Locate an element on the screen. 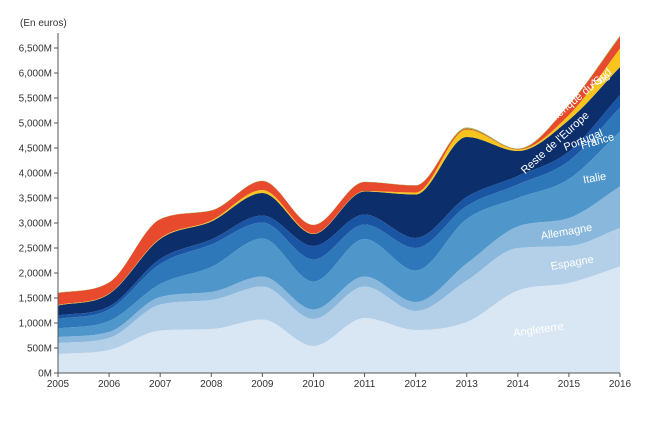 The height and width of the screenshot is (425, 650). x-tick-label: 2013 is located at coordinates (467, 384).